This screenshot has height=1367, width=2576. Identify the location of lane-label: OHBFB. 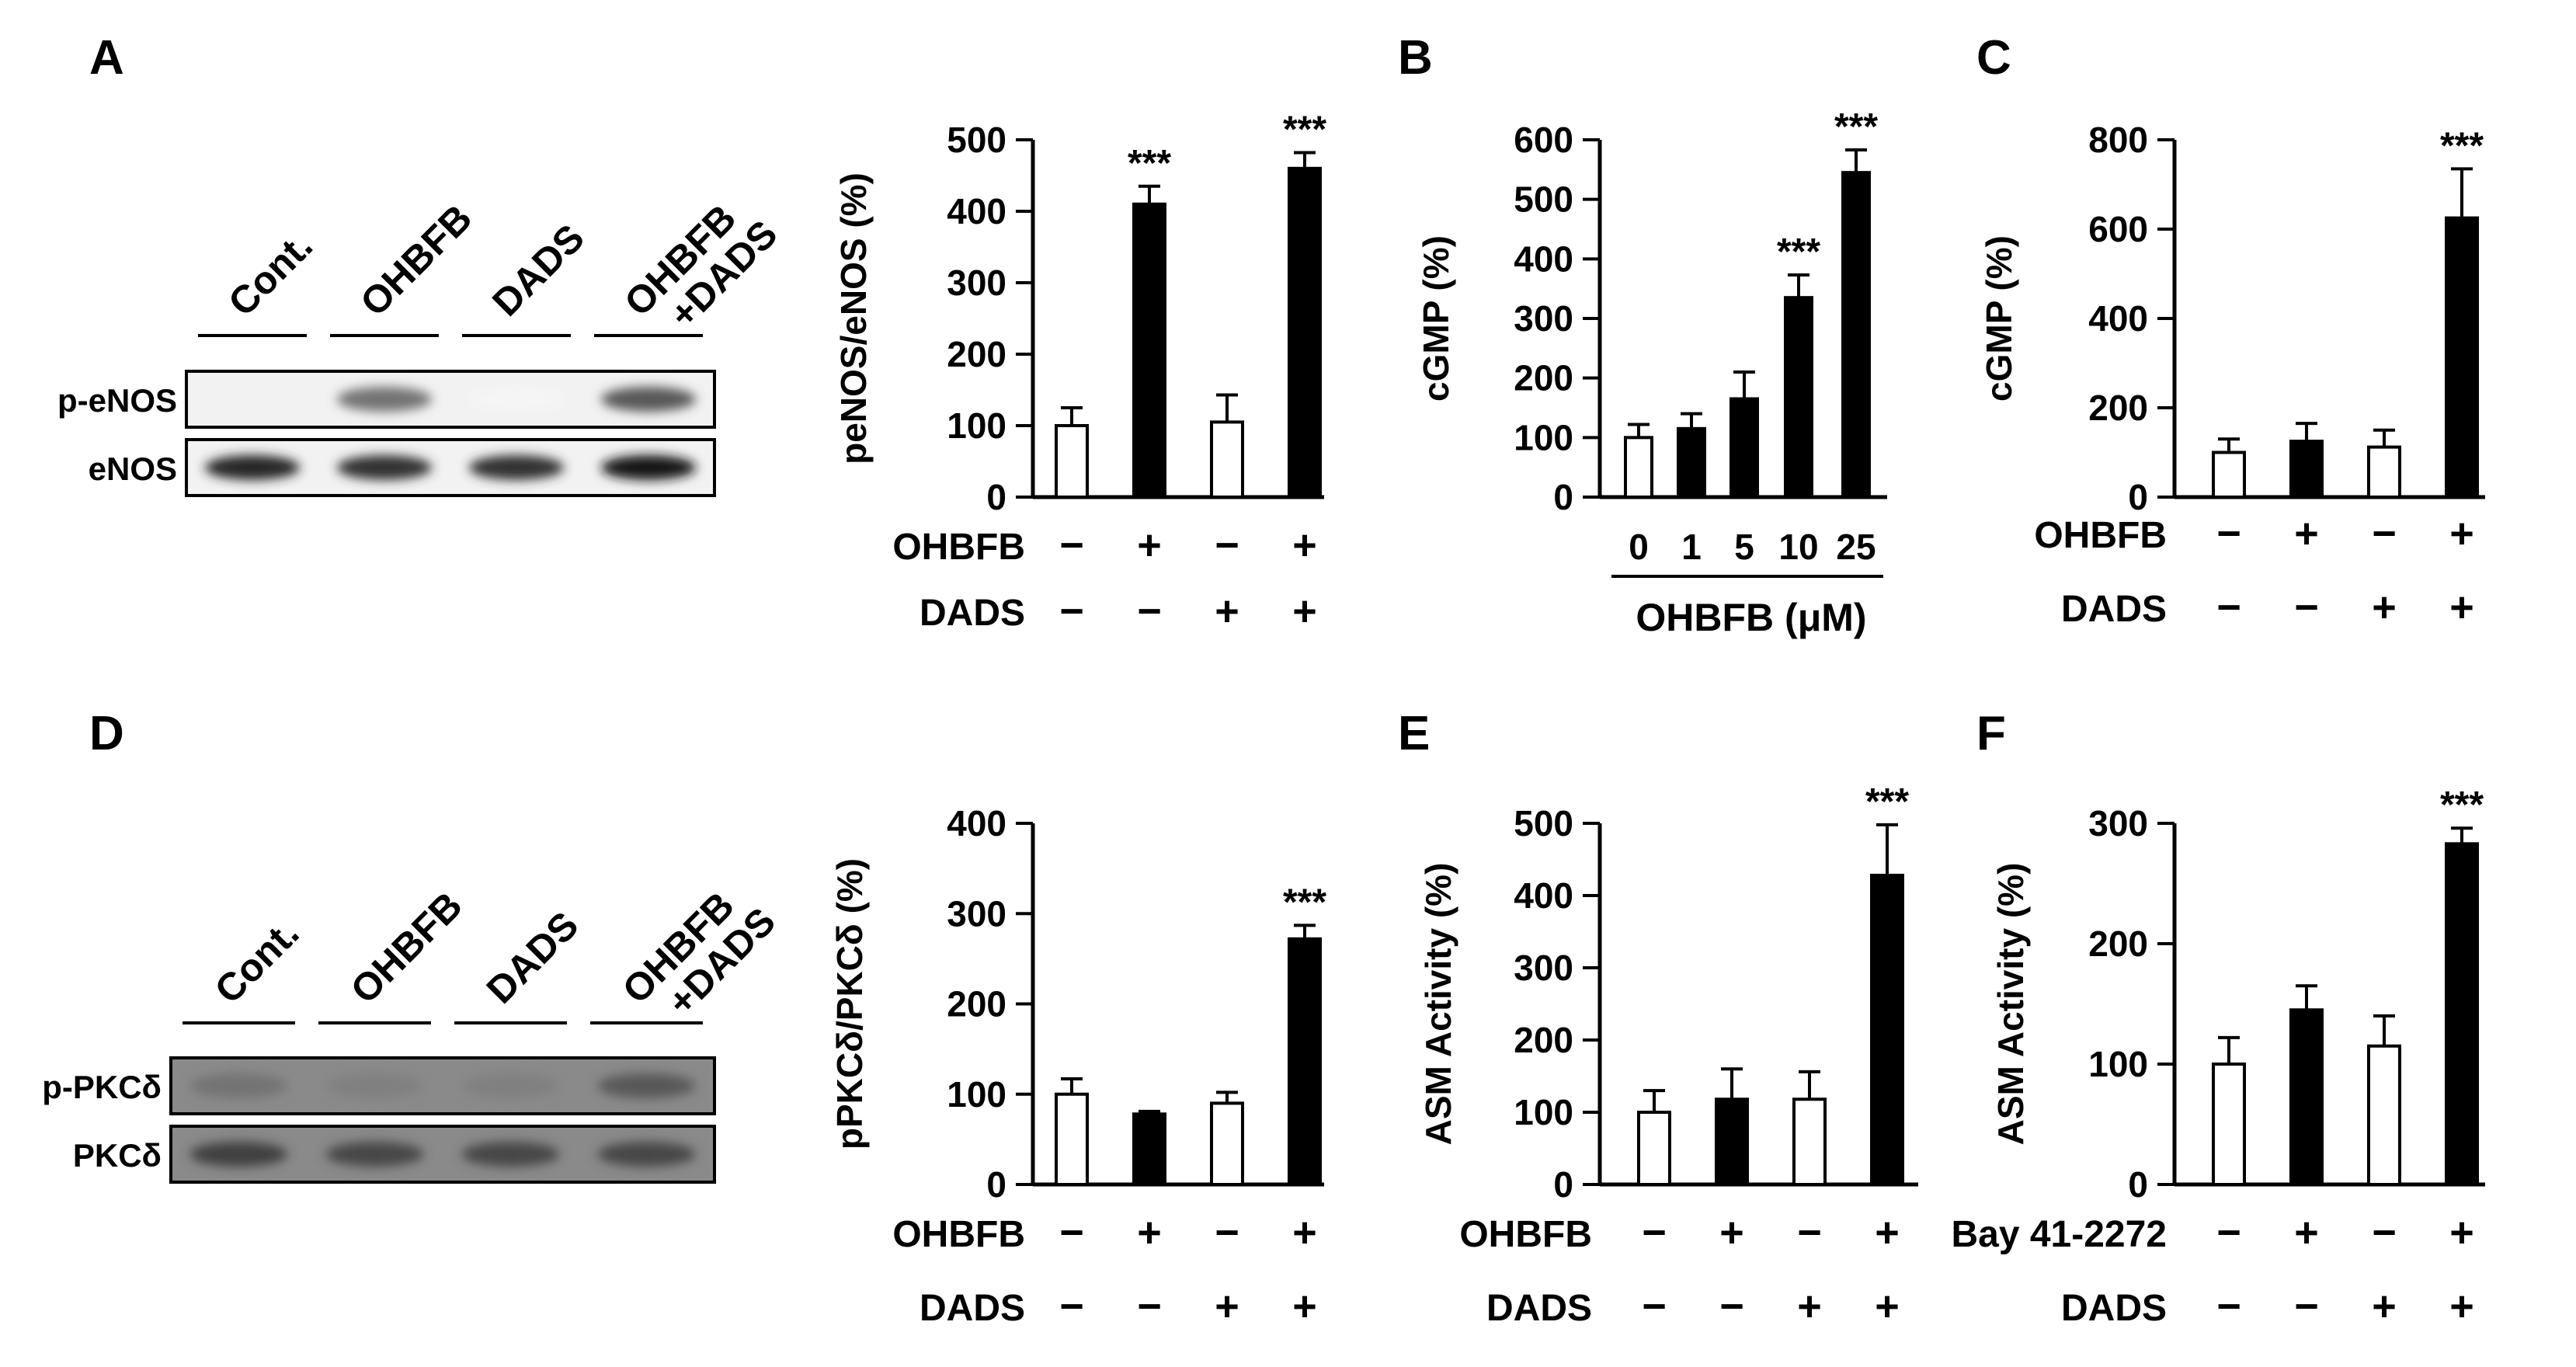
(406, 947).